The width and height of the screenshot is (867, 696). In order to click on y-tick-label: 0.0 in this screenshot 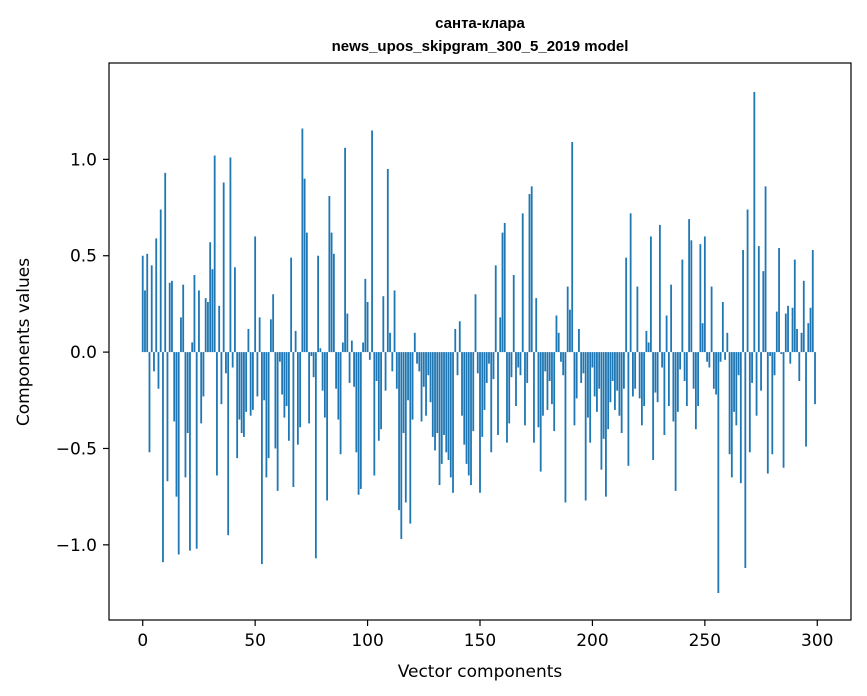, I will do `click(83, 353)`.